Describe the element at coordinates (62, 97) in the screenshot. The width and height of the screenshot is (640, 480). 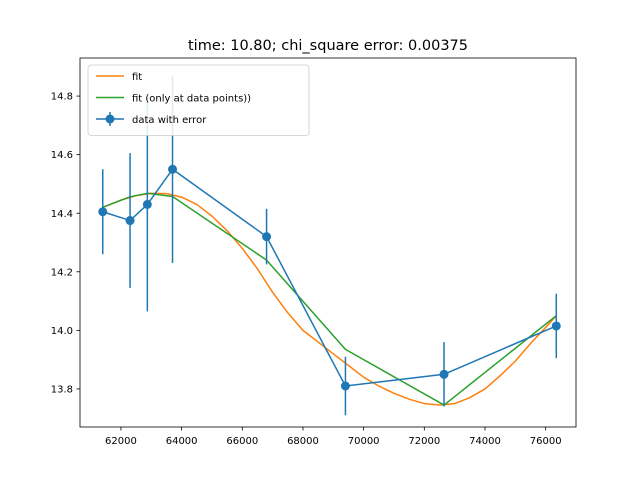
I see `y-tick-label: 14.8` at that location.